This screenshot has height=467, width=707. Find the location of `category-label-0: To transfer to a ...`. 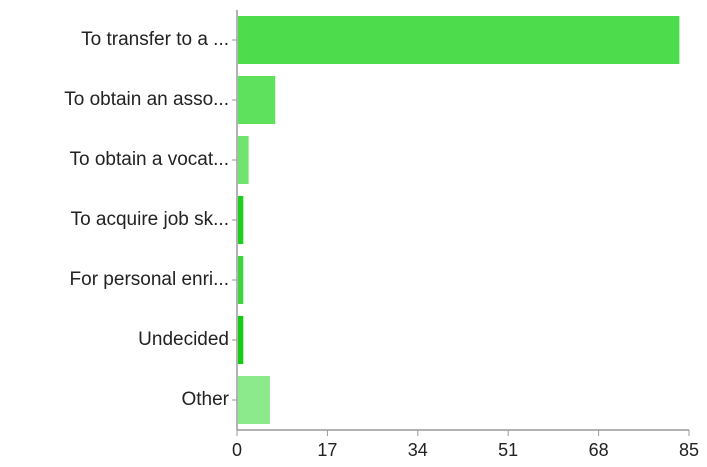

category-label-0: To transfer to a ... is located at coordinates (155, 39).